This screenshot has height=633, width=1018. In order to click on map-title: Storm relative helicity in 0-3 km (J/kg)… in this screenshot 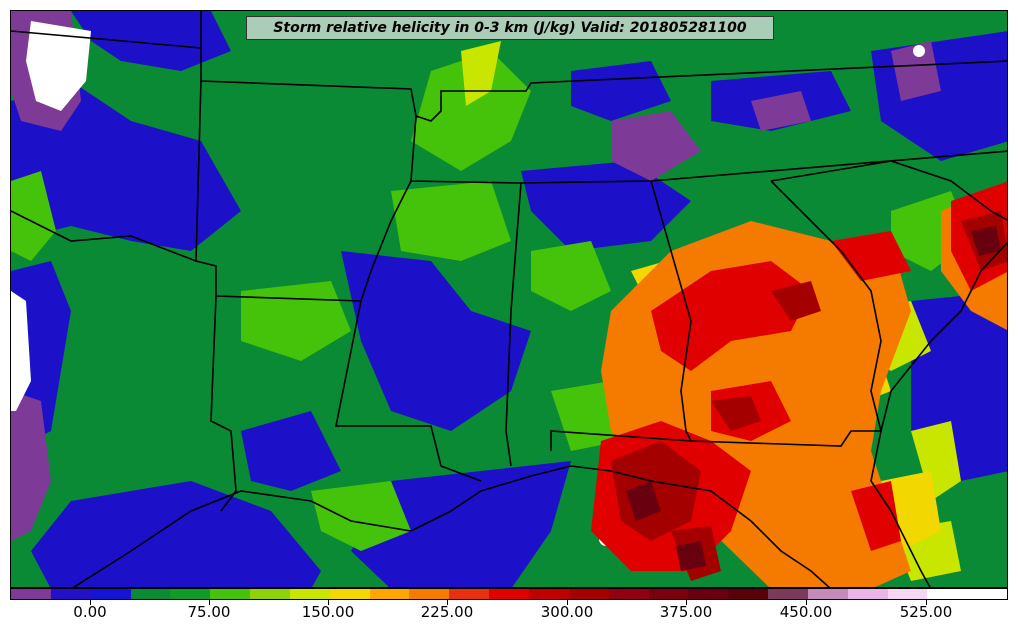, I will do `click(510, 28)`.